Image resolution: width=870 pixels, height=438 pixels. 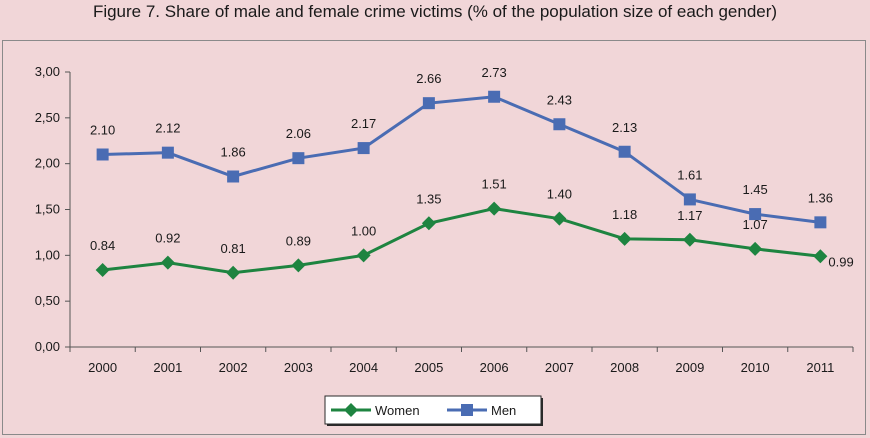 I want to click on legend-marker-women, so click(x=351, y=410).